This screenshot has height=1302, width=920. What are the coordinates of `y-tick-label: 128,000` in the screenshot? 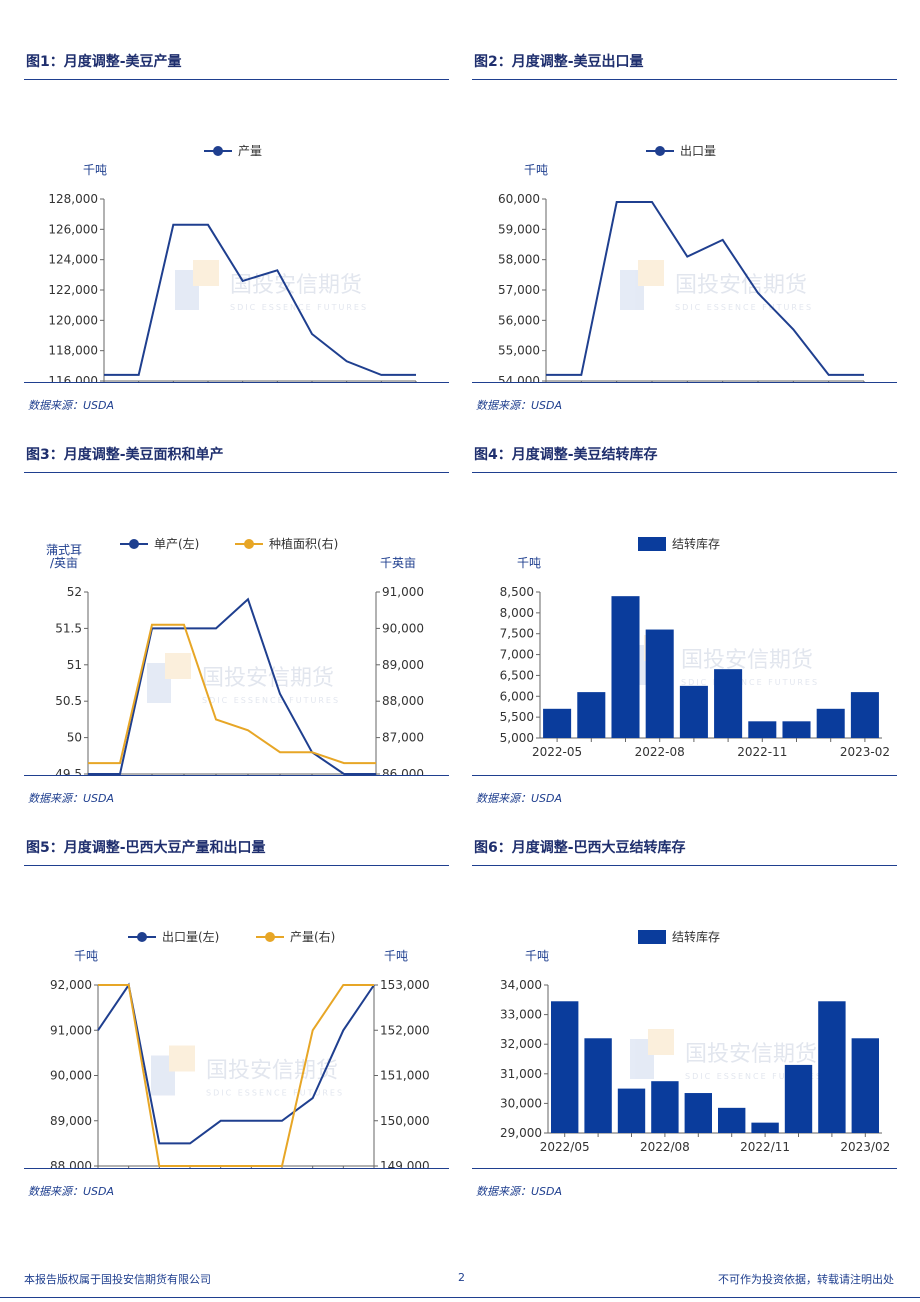 It's located at (73, 199).